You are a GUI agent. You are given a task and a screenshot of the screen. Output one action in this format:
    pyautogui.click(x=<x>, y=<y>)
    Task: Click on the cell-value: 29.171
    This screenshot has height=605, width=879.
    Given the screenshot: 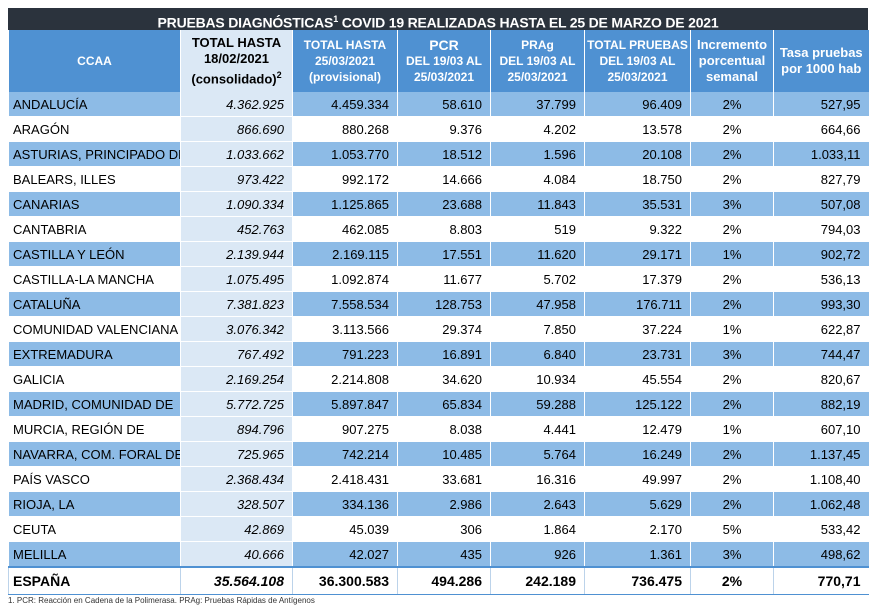 What is the action you would take?
    pyautogui.click(x=637, y=254)
    